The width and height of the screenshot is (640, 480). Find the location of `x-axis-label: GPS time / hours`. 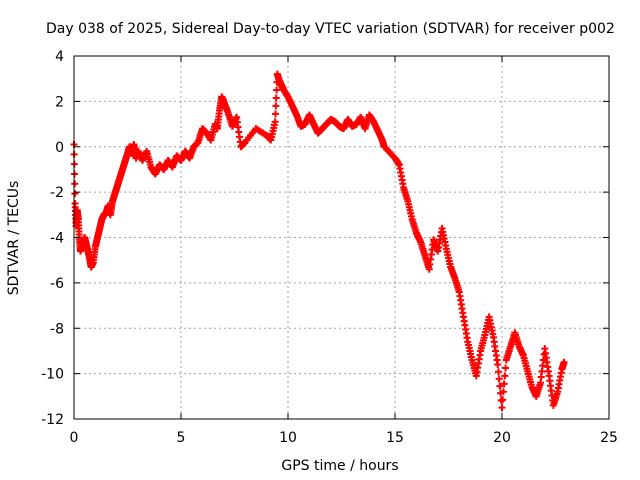

x-axis-label: GPS time / hours is located at coordinates (339, 466).